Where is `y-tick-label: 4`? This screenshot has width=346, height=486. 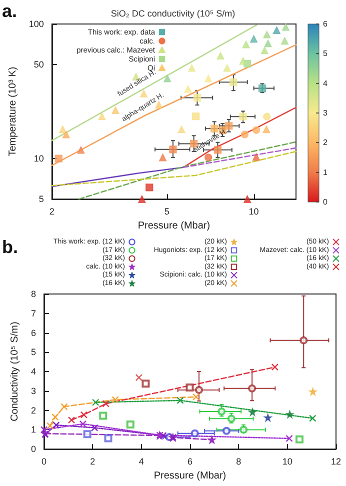
y-tick-label: 4 is located at coordinates (33, 371).